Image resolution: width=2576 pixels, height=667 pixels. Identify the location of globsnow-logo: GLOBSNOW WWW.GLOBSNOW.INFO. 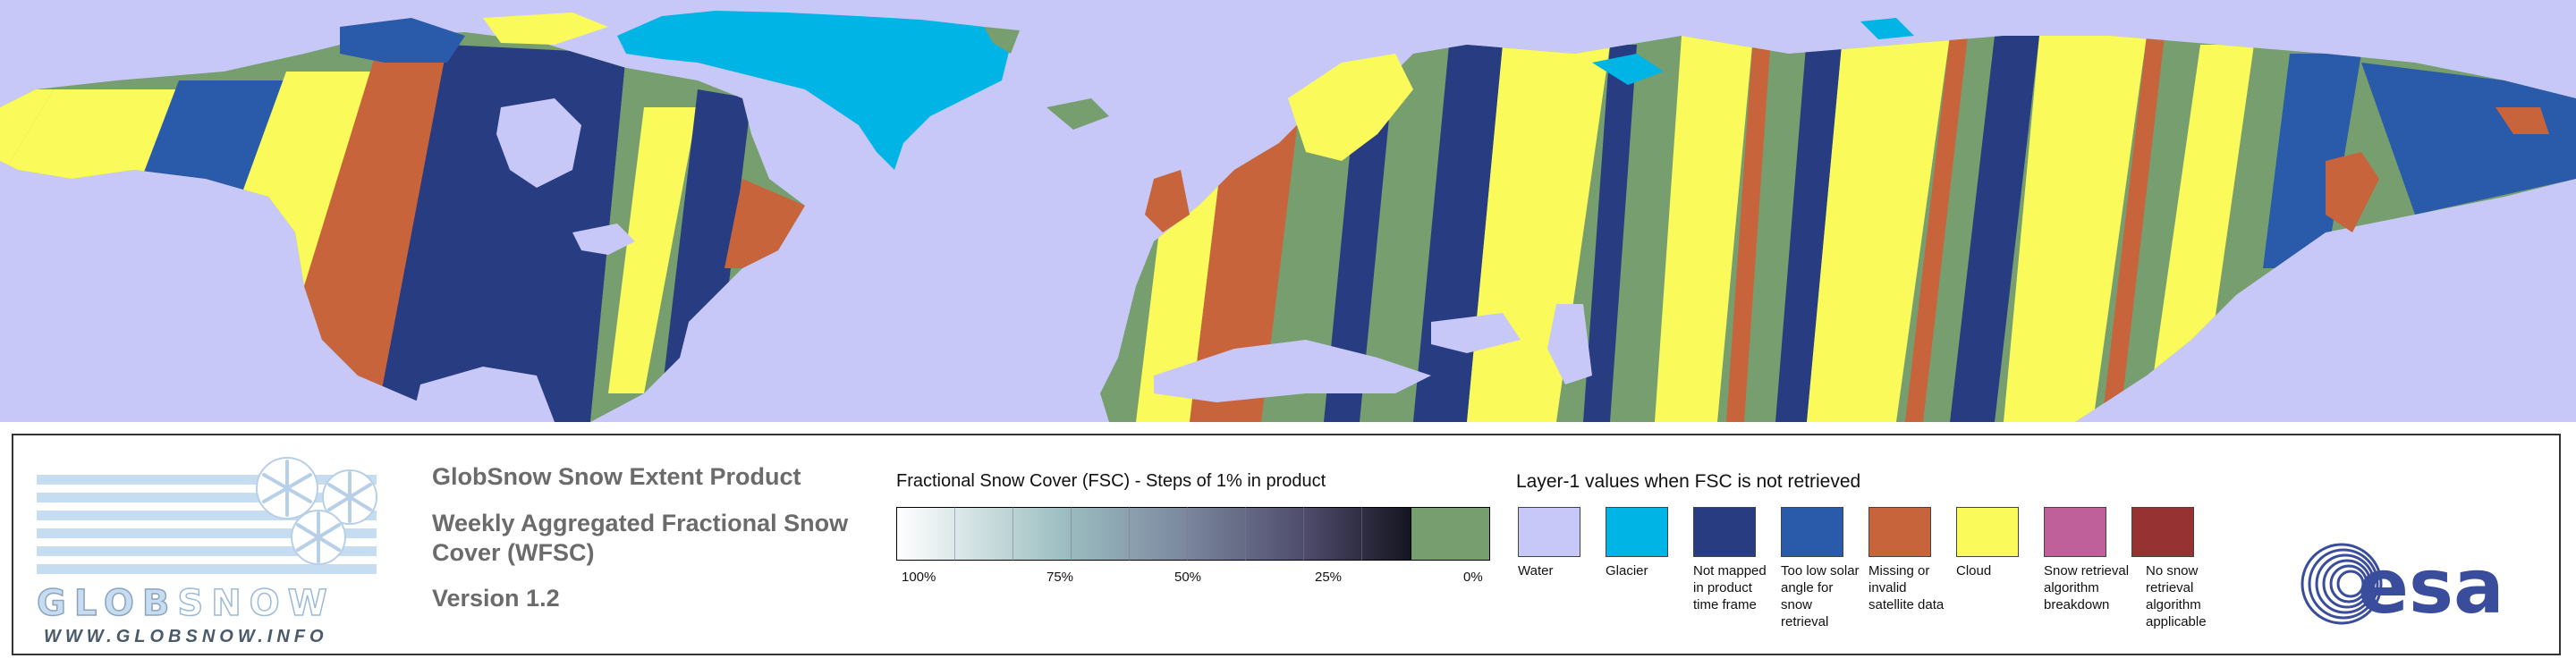
(224, 547).